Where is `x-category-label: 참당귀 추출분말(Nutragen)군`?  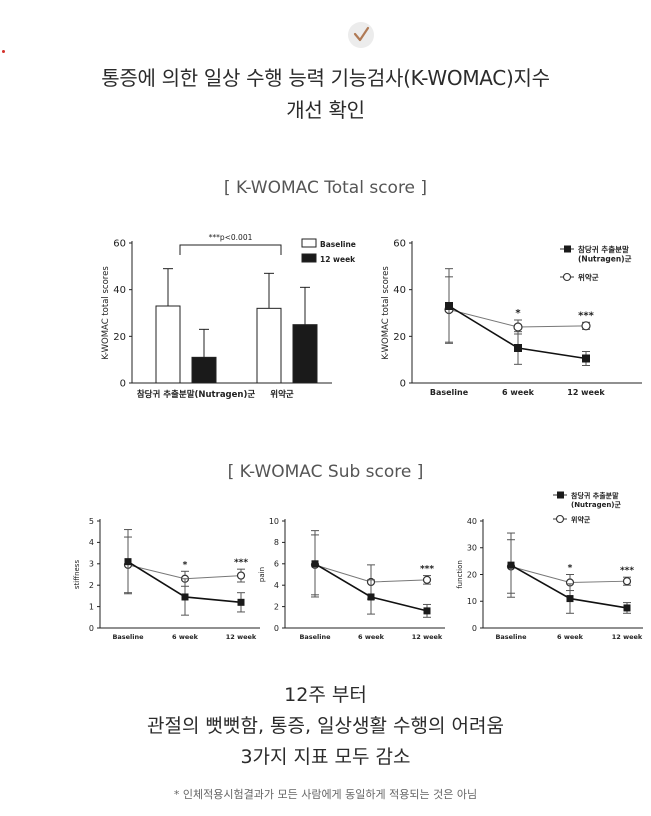
x-category-label: 참당귀 추출분말(Nutragen)군 is located at coordinates (196, 394).